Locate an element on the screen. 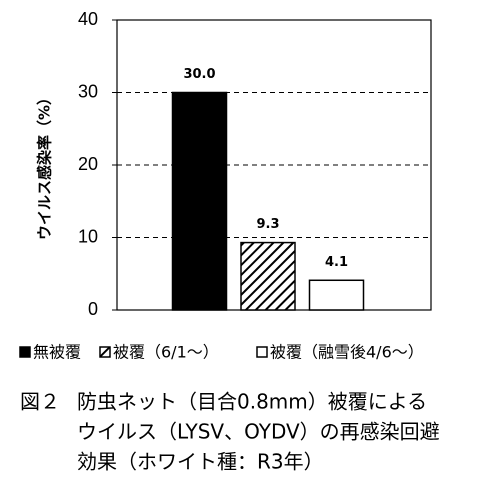 The width and height of the screenshot is (477, 491). legend-label: 無被覆 is located at coordinates (57, 352).